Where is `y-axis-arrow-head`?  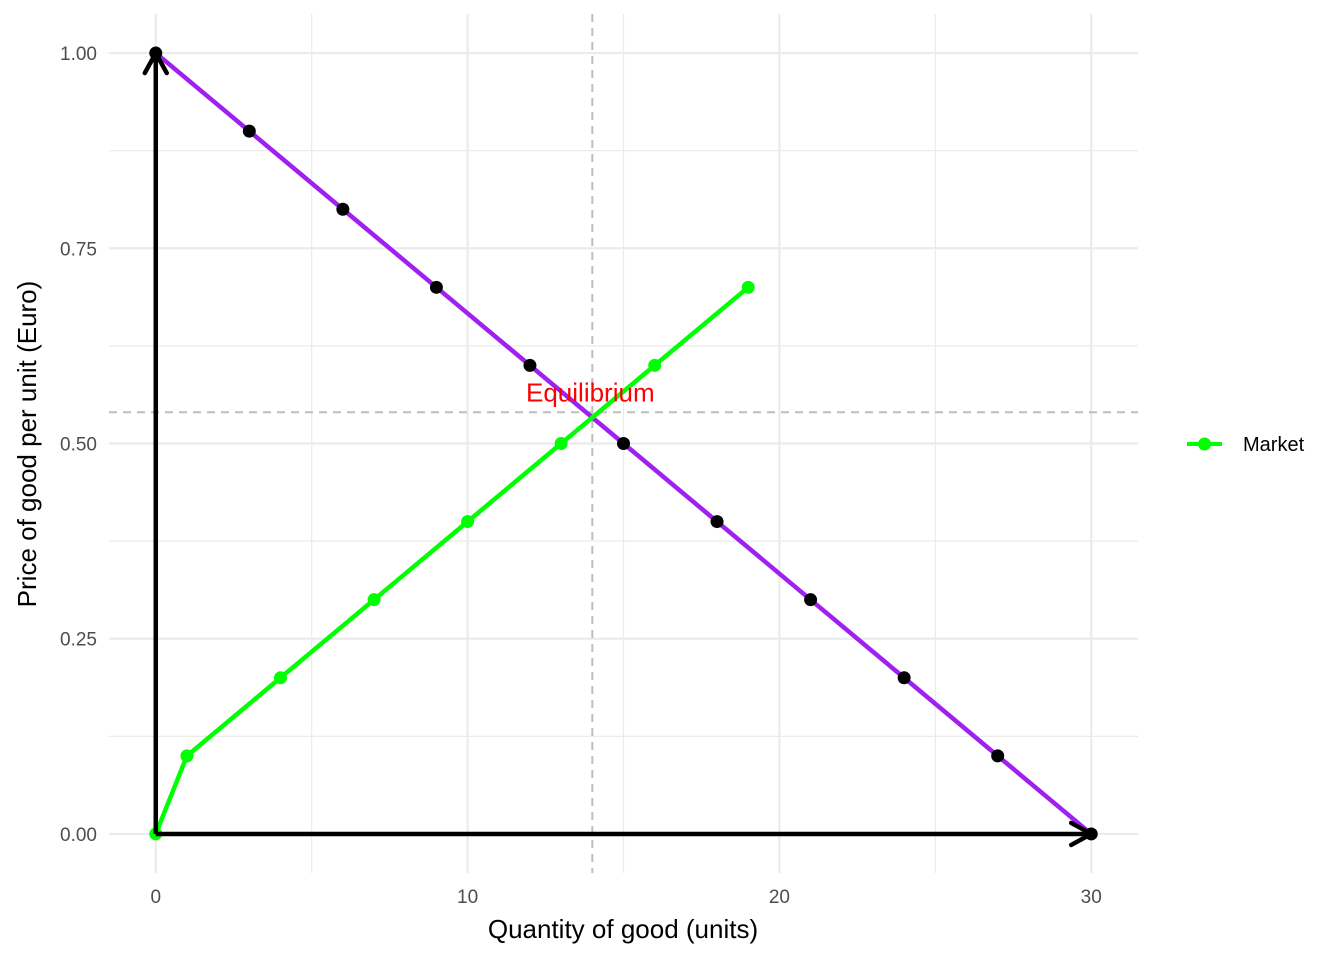 y-axis-arrow-head is located at coordinates (156, 62).